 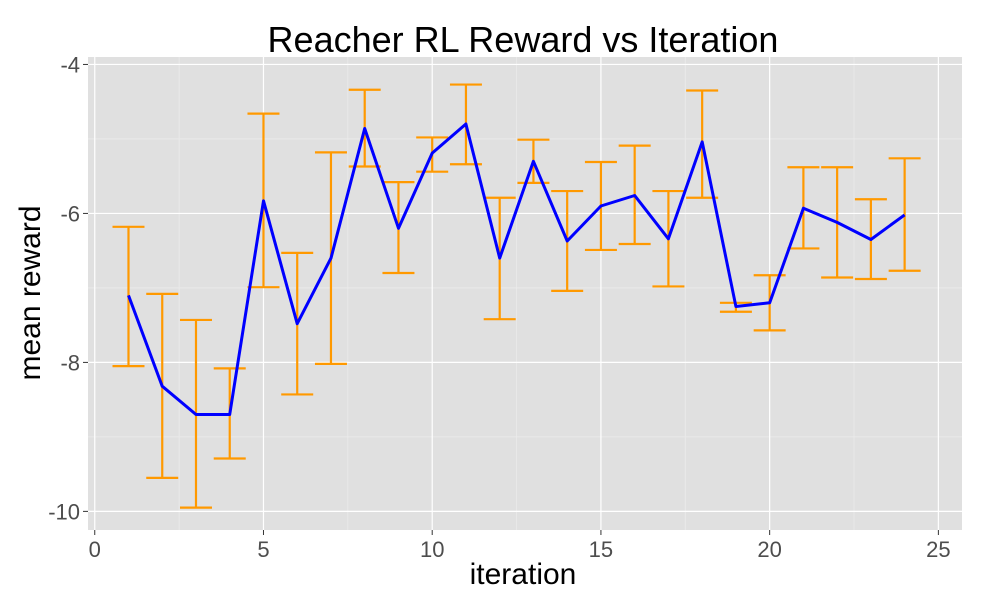 What do you see at coordinates (904, 214) in the screenshot?
I see `error-bar` at bounding box center [904, 214].